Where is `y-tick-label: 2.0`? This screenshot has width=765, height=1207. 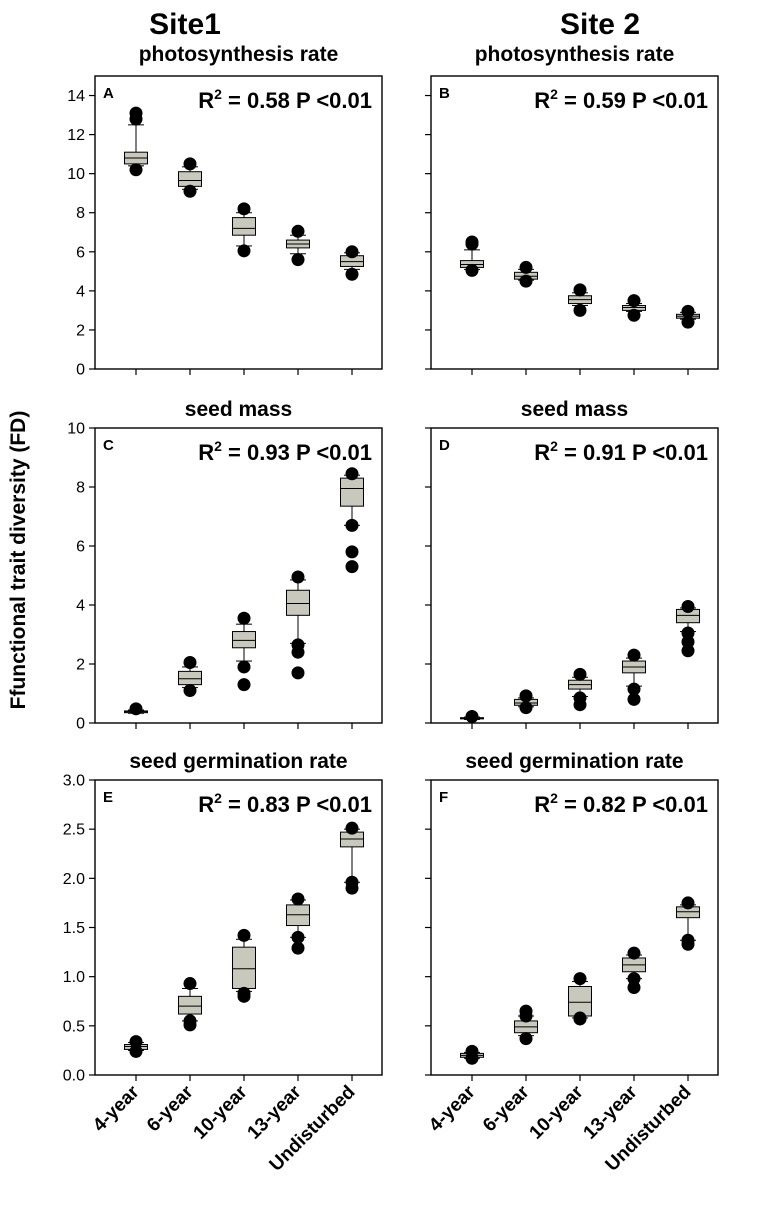 y-tick-label: 2.0 is located at coordinates (74, 879).